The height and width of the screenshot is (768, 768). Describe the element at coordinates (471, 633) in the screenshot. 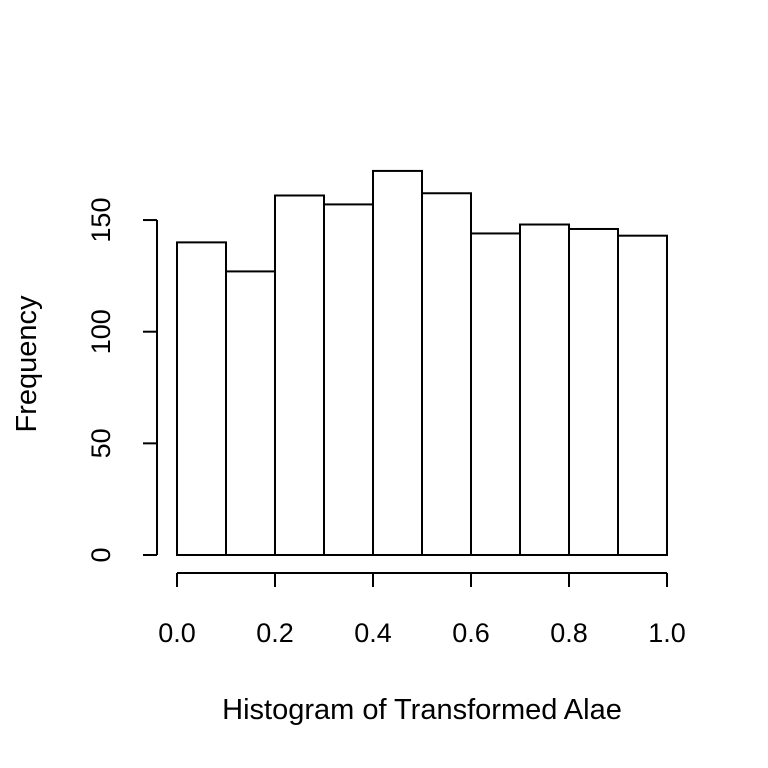

I see `x-tick-label: 0.6` at that location.